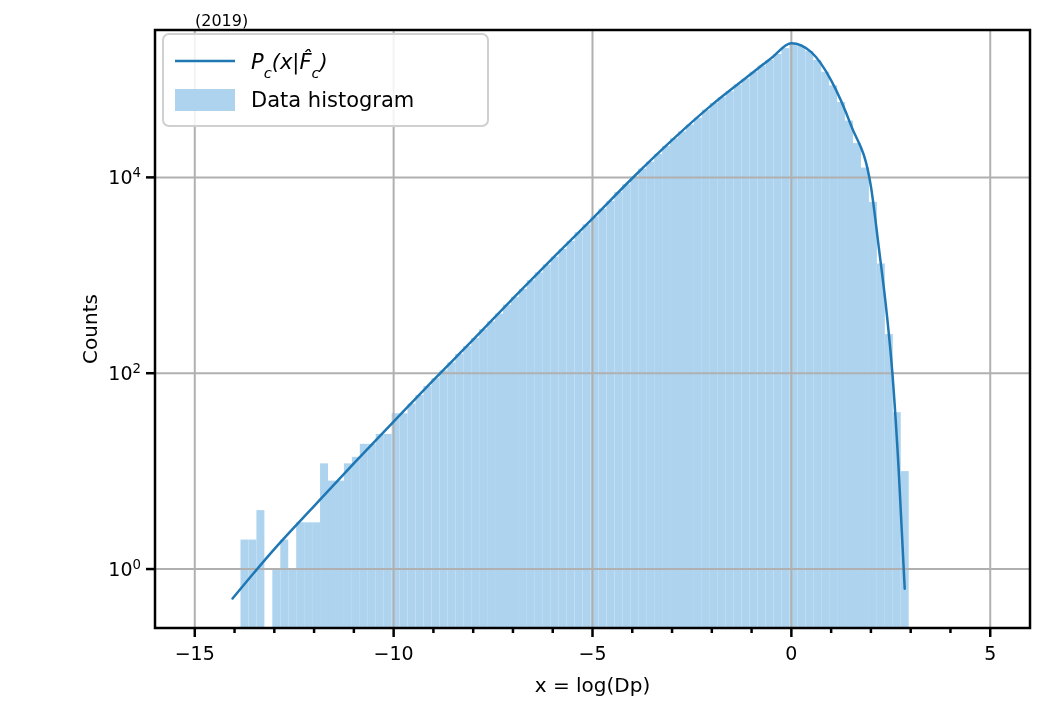  Describe the element at coordinates (289, 65) in the screenshot. I see `legend-label: P$_{c}$(x|F̂$_{c}$)` at that location.